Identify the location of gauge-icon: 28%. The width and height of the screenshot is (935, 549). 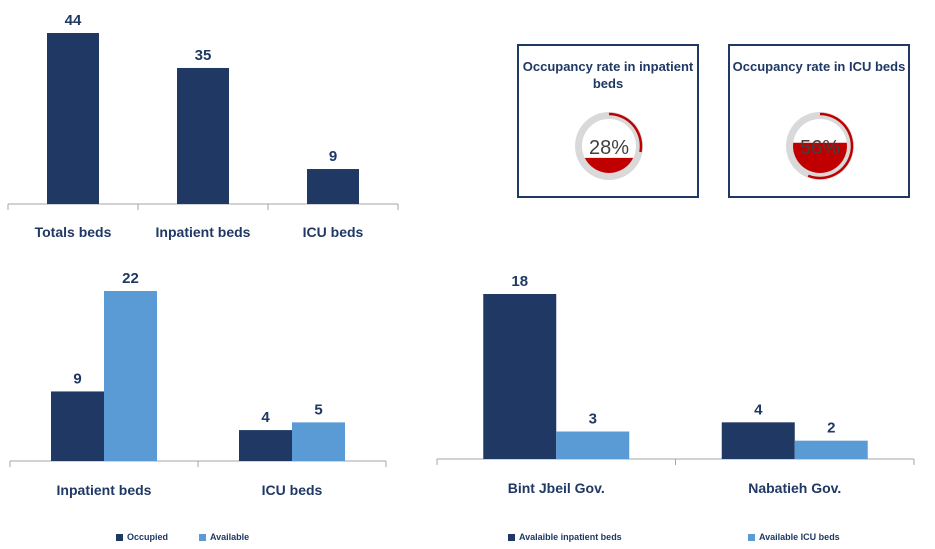
(609, 146).